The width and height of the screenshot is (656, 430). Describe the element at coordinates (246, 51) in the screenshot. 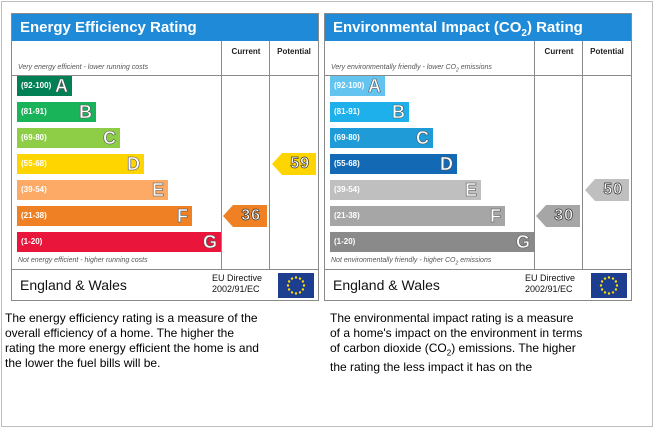

I see `energy-col-current: Current` at that location.